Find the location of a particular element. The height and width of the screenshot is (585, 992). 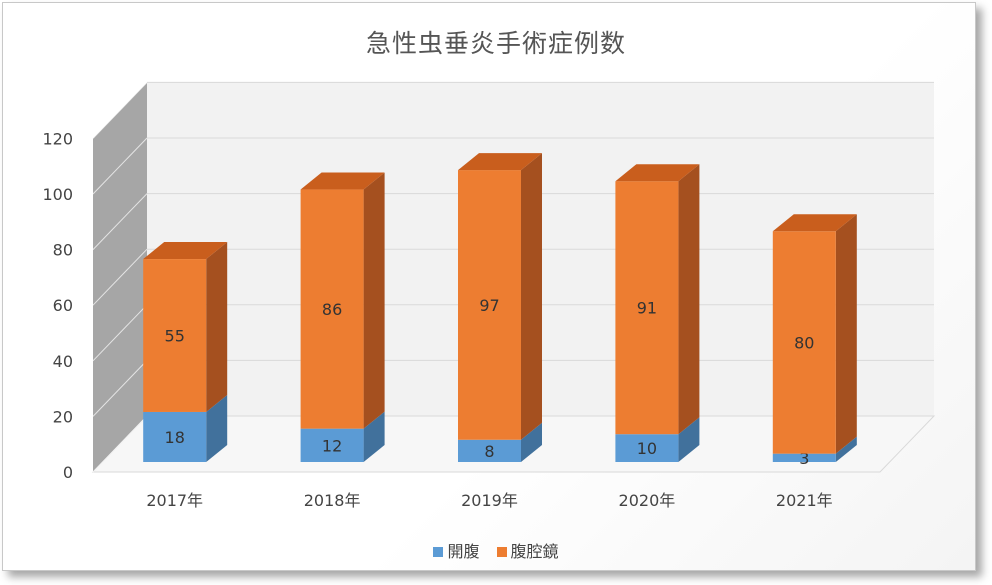

y-tick-label-4: 80 is located at coordinates (63, 250).